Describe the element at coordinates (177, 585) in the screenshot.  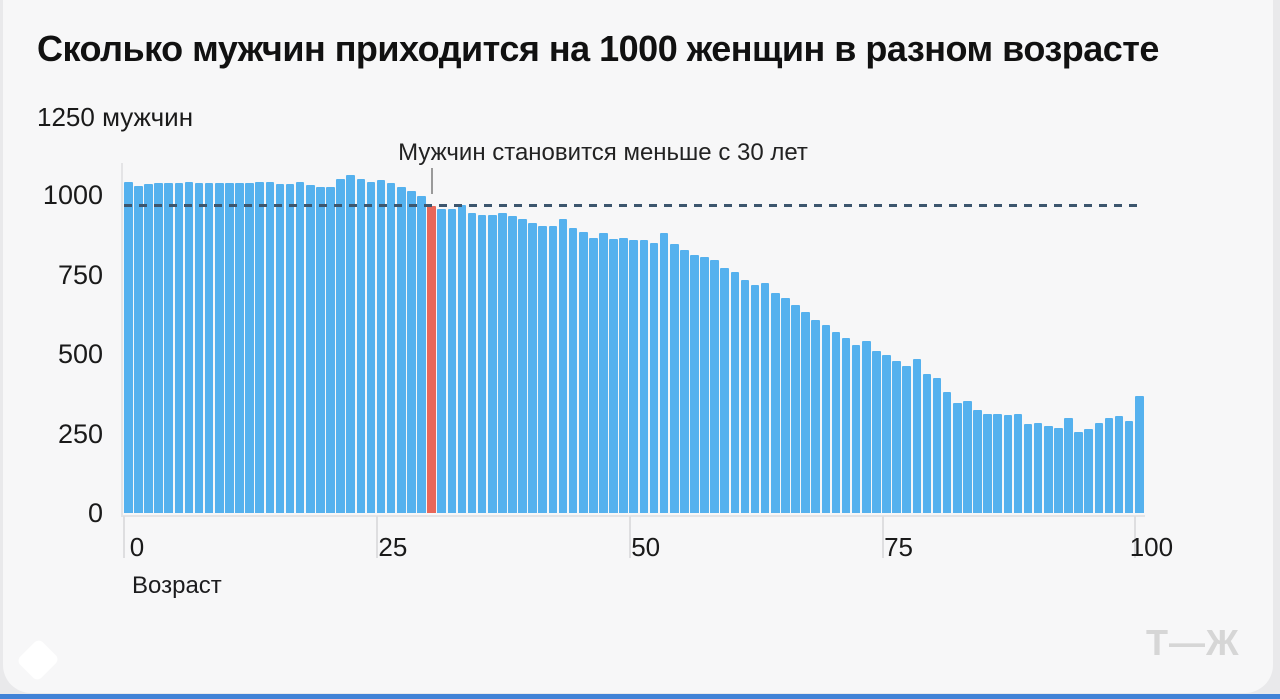
I see `x-axis-title: Возраст` at that location.